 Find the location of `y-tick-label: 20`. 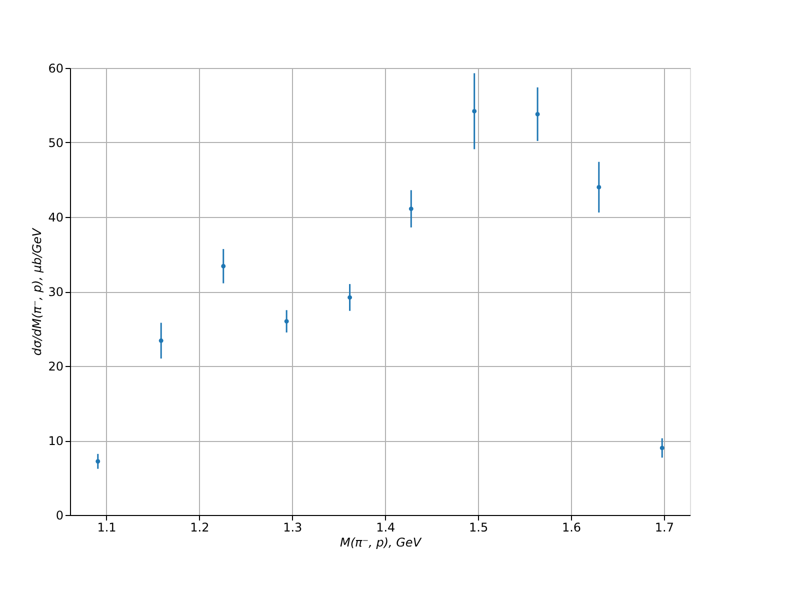

y-tick-label: 20 is located at coordinates (56, 367).